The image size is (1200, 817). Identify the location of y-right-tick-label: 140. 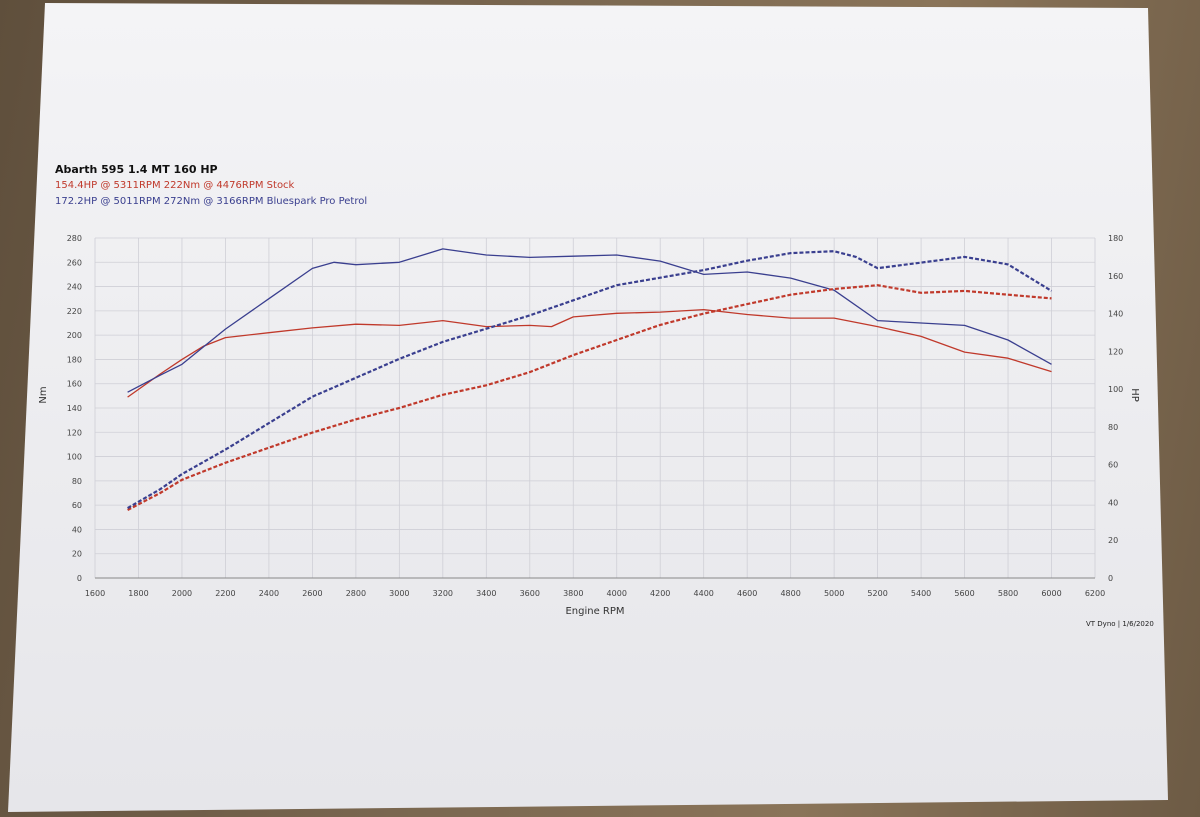
(1115, 314).